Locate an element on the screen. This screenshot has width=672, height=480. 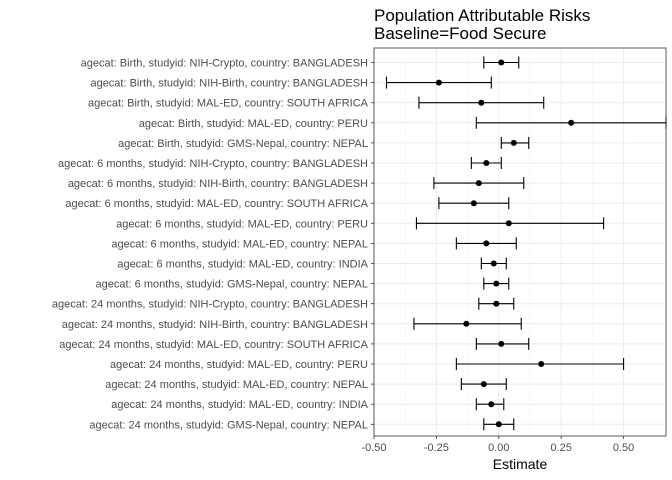
x-ticks: -0.50 -0.25 0.00 0.25 0.50 is located at coordinates (497, 445).